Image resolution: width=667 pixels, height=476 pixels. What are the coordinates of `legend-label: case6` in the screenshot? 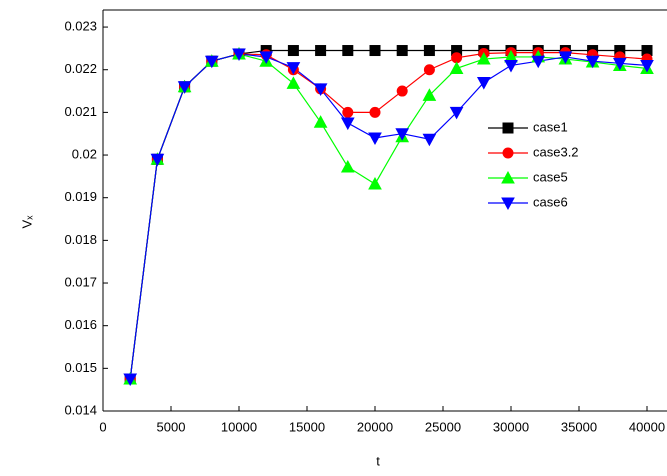 It's located at (550, 201).